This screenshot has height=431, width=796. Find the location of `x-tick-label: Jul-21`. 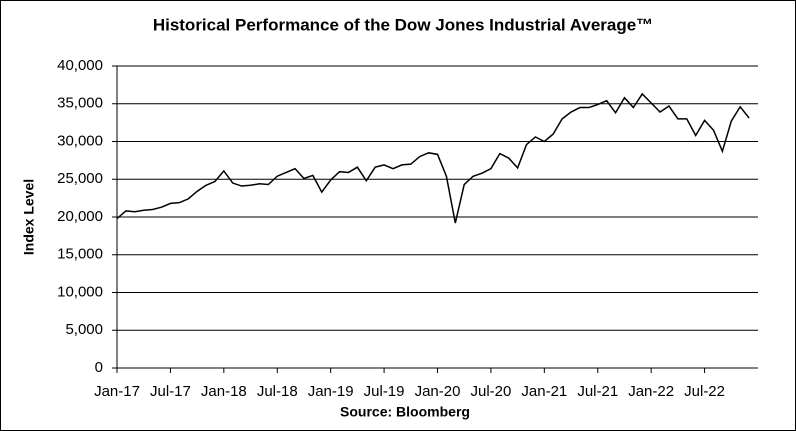

x-tick-label: Jul-21 is located at coordinates (597, 391).